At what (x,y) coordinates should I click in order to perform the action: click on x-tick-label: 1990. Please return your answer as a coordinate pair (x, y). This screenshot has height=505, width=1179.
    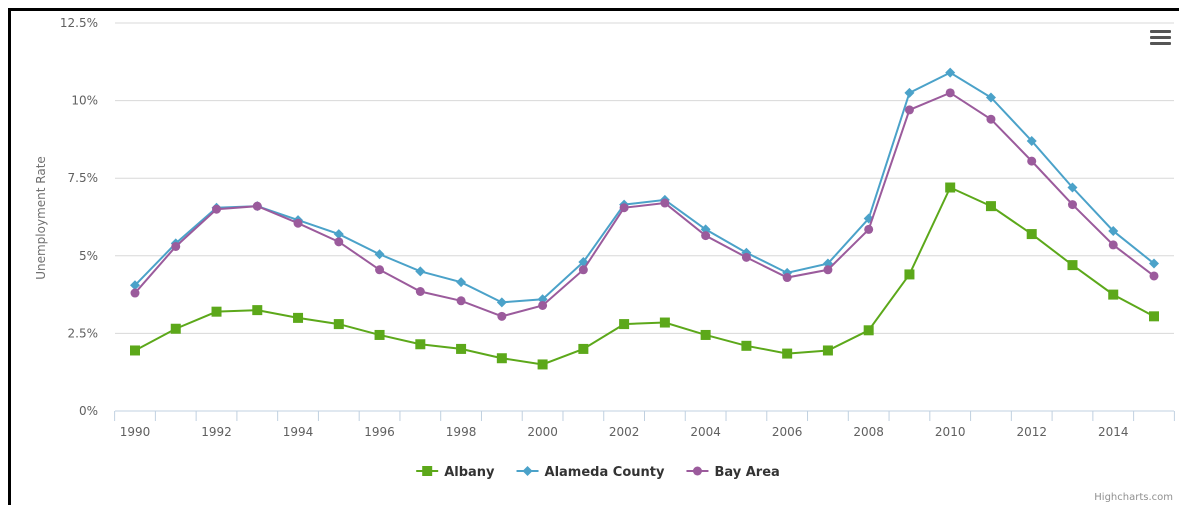
    Looking at the image, I should click on (135, 432).